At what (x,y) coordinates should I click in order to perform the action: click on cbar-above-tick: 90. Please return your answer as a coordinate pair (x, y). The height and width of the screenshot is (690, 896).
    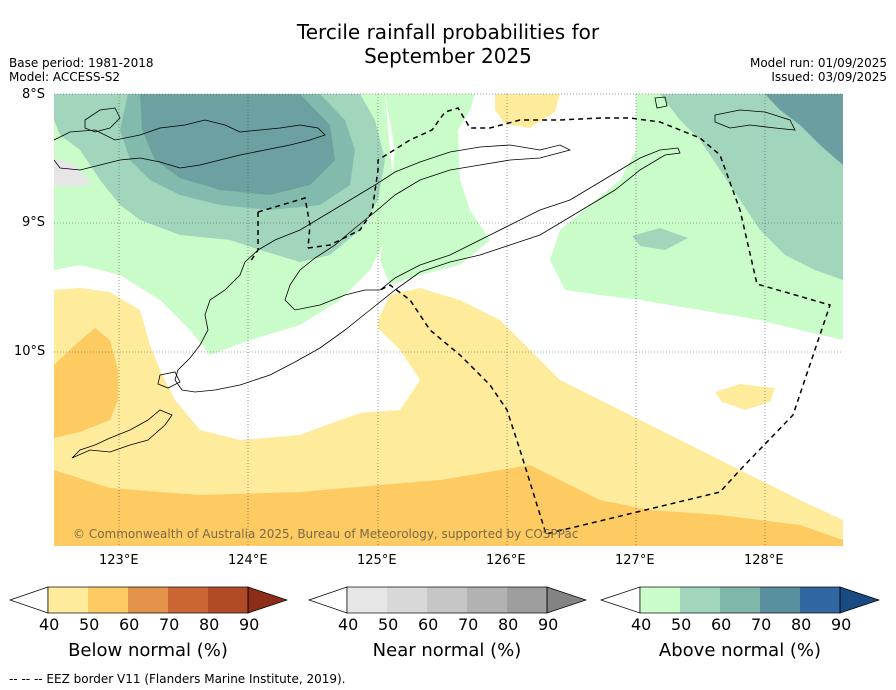
    Looking at the image, I should click on (841, 624).